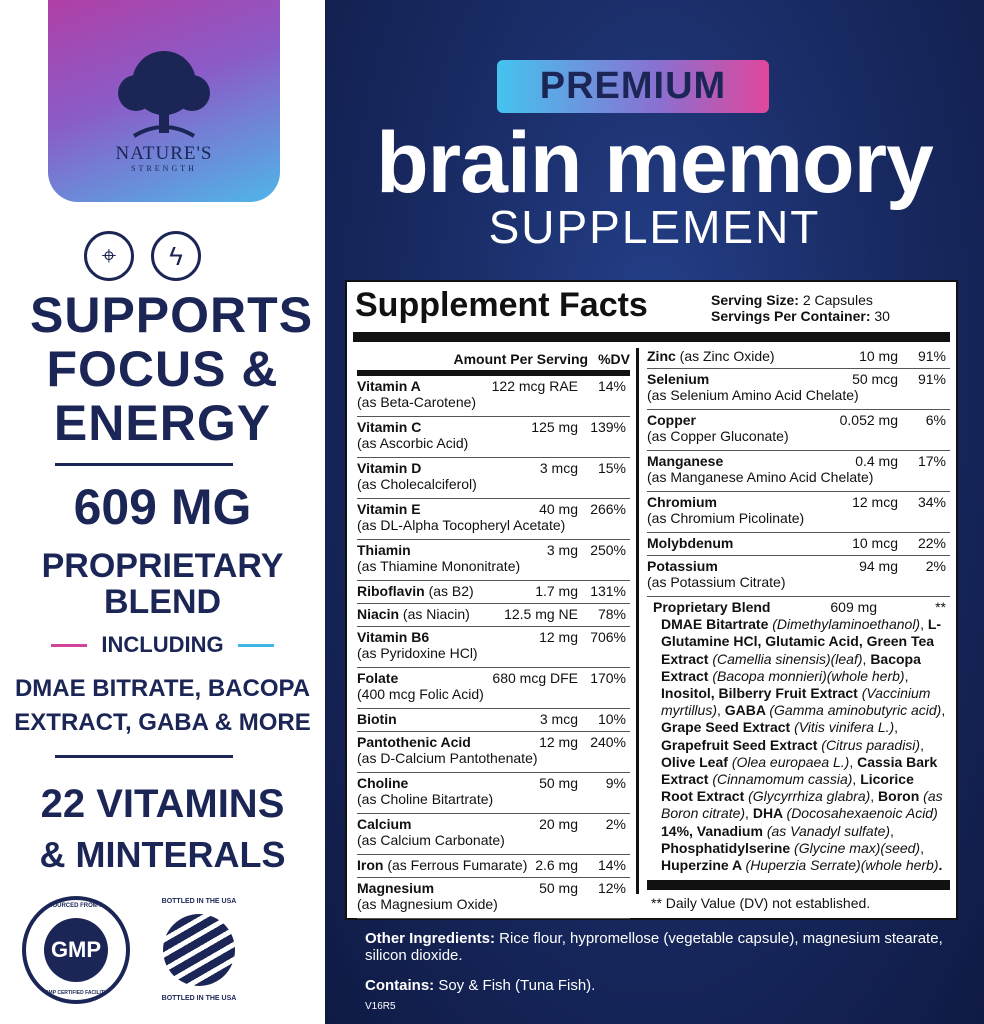 The image size is (984, 1024). What do you see at coordinates (608, 678) in the screenshot?
I see `nutrient-dv: 170%` at bounding box center [608, 678].